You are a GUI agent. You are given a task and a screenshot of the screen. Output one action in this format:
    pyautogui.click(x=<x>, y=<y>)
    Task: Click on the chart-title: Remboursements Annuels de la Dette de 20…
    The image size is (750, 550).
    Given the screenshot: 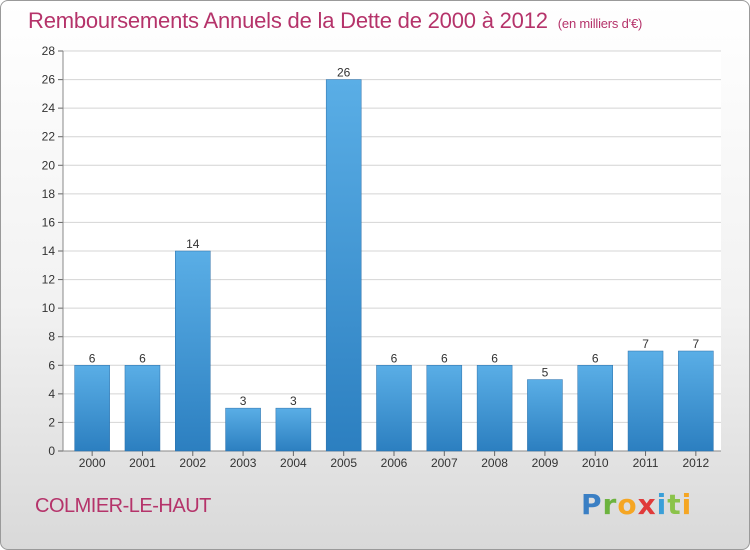 What is the action you would take?
    pyautogui.click(x=335, y=21)
    